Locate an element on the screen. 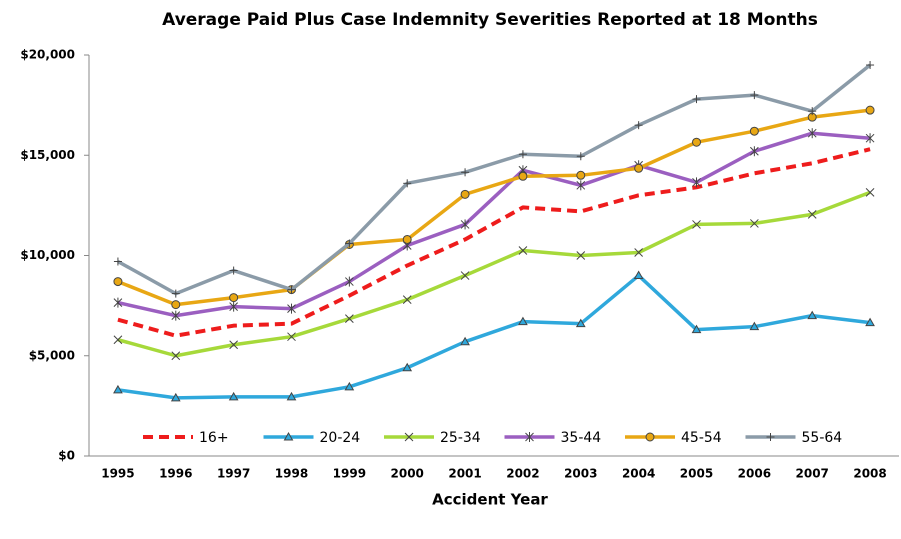  x-tick-label: 2005 is located at coordinates (696, 474).